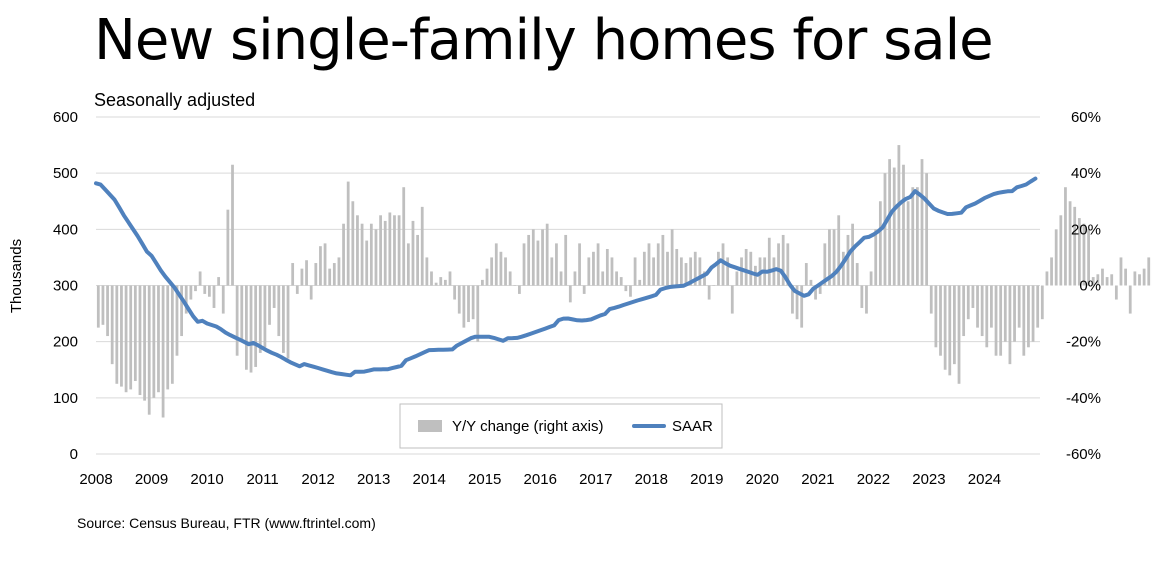  What do you see at coordinates (706, 479) in the screenshot?
I see `x-tick-label: 2019` at bounding box center [706, 479].